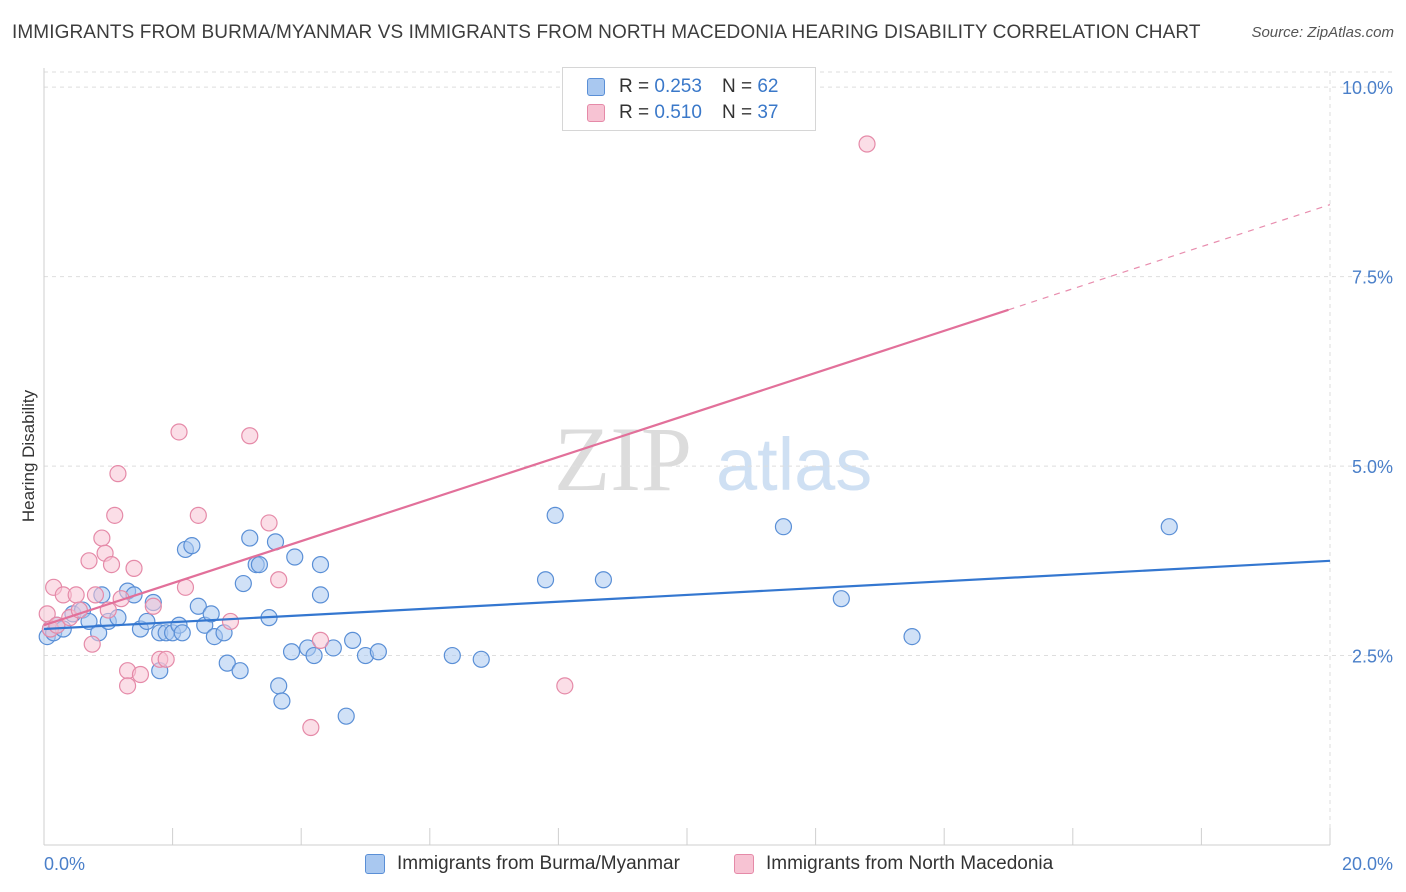  Describe the element at coordinates (1367, 88) in the screenshot. I see `y-tick-label: 10.0%` at that location.